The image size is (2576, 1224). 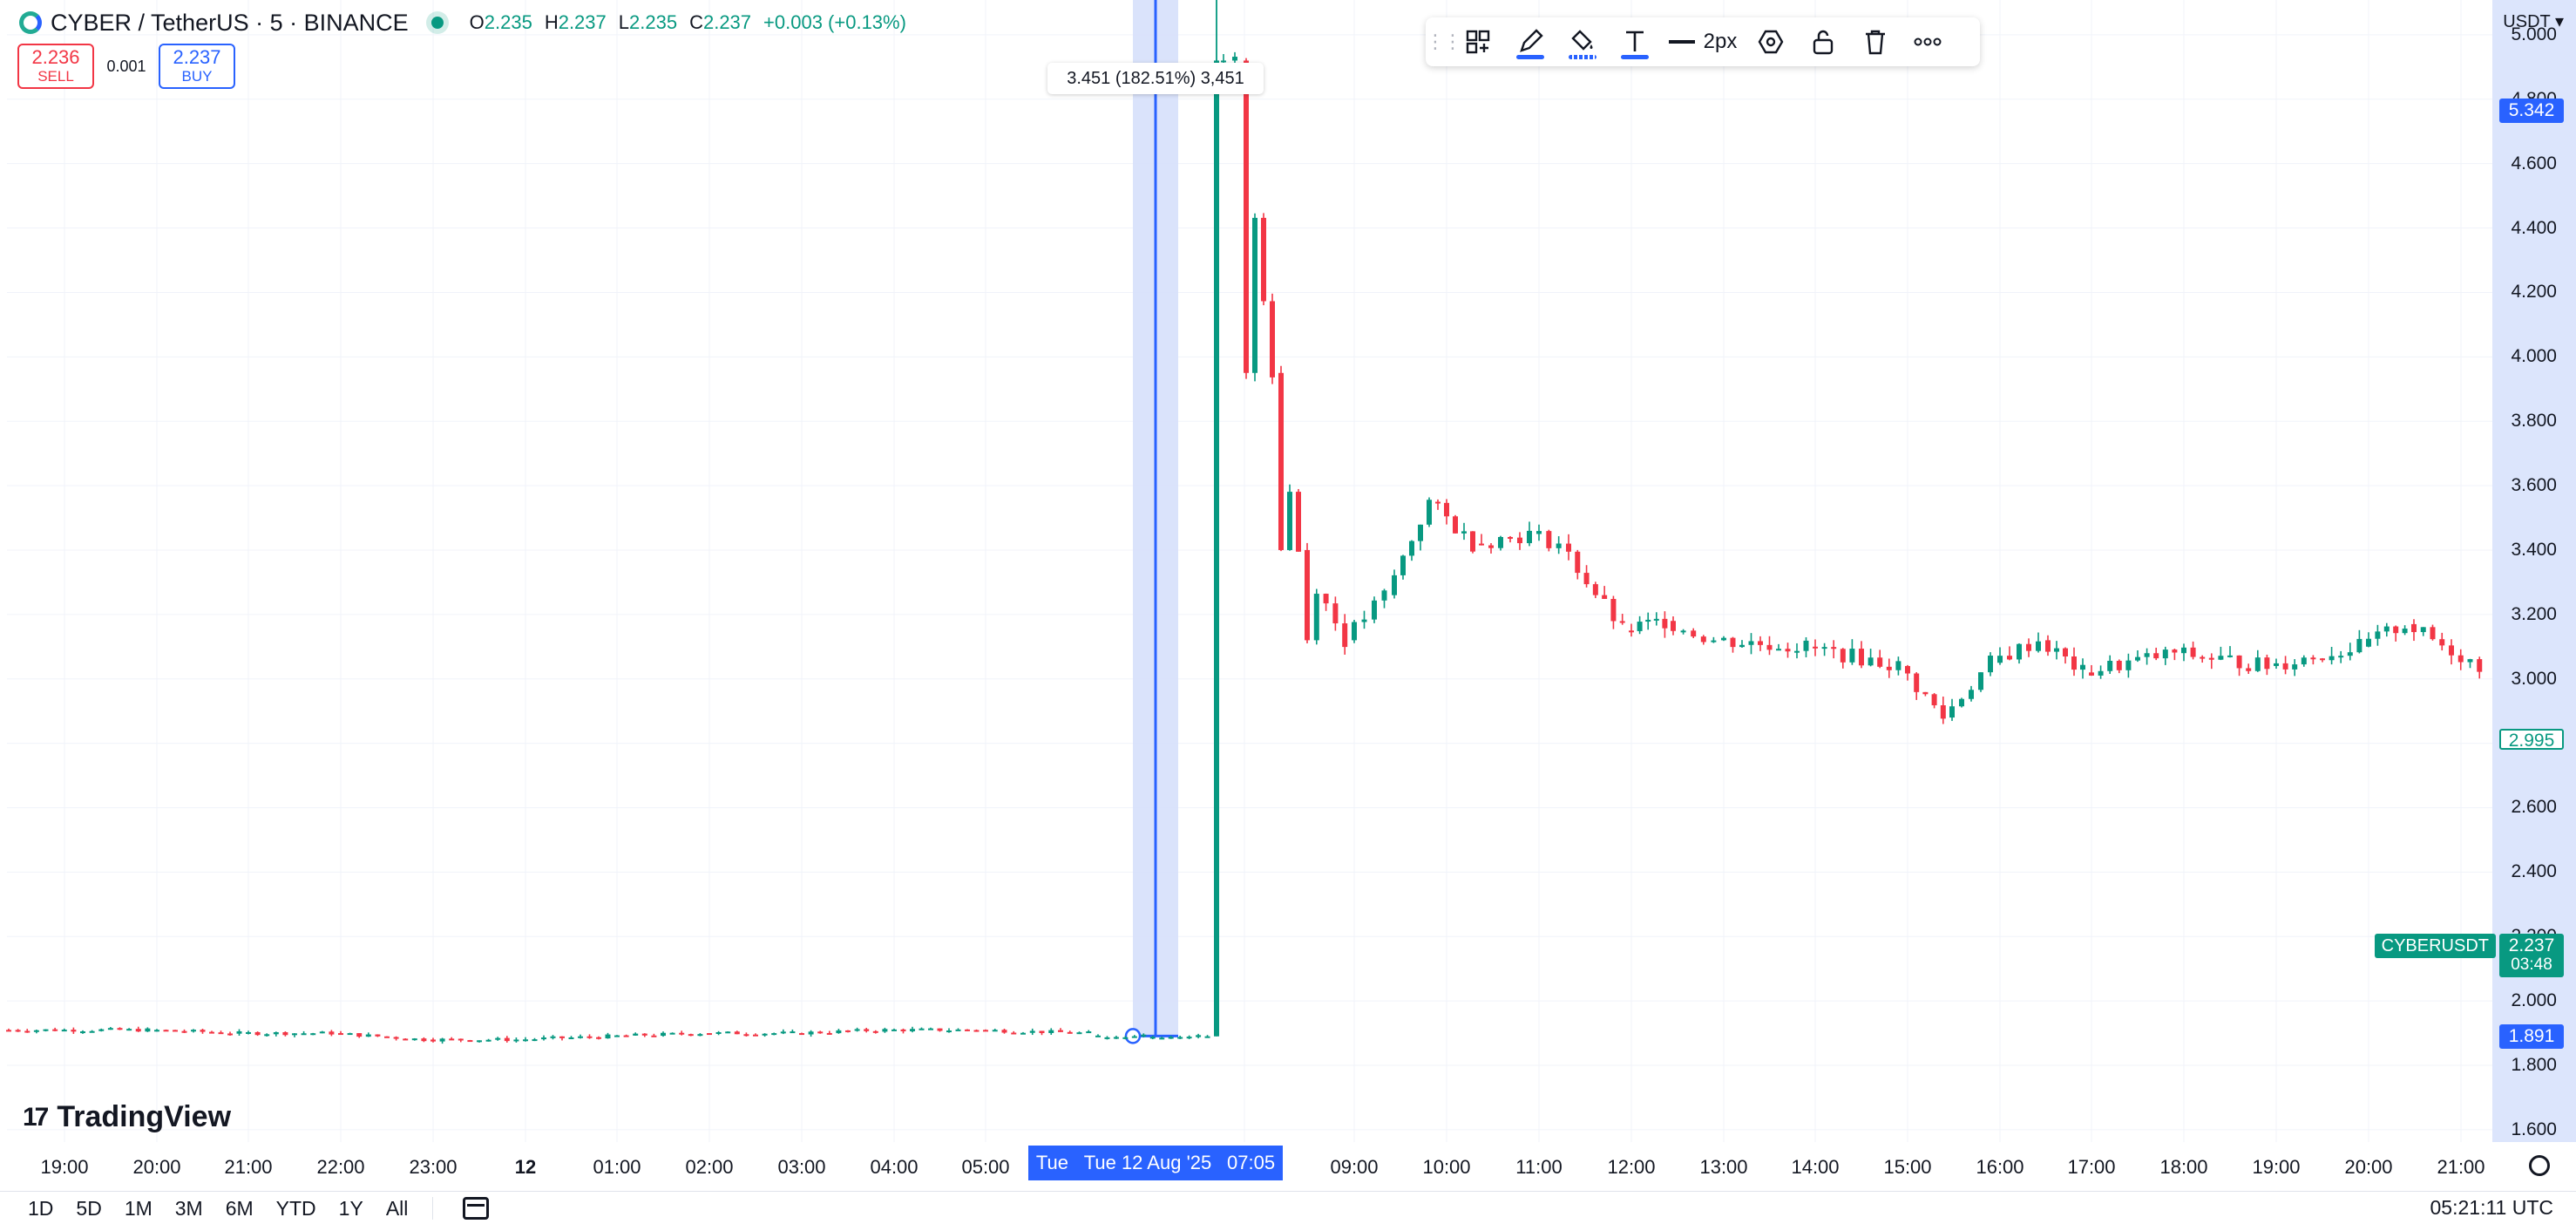 I want to click on lock-icon, so click(x=1823, y=41).